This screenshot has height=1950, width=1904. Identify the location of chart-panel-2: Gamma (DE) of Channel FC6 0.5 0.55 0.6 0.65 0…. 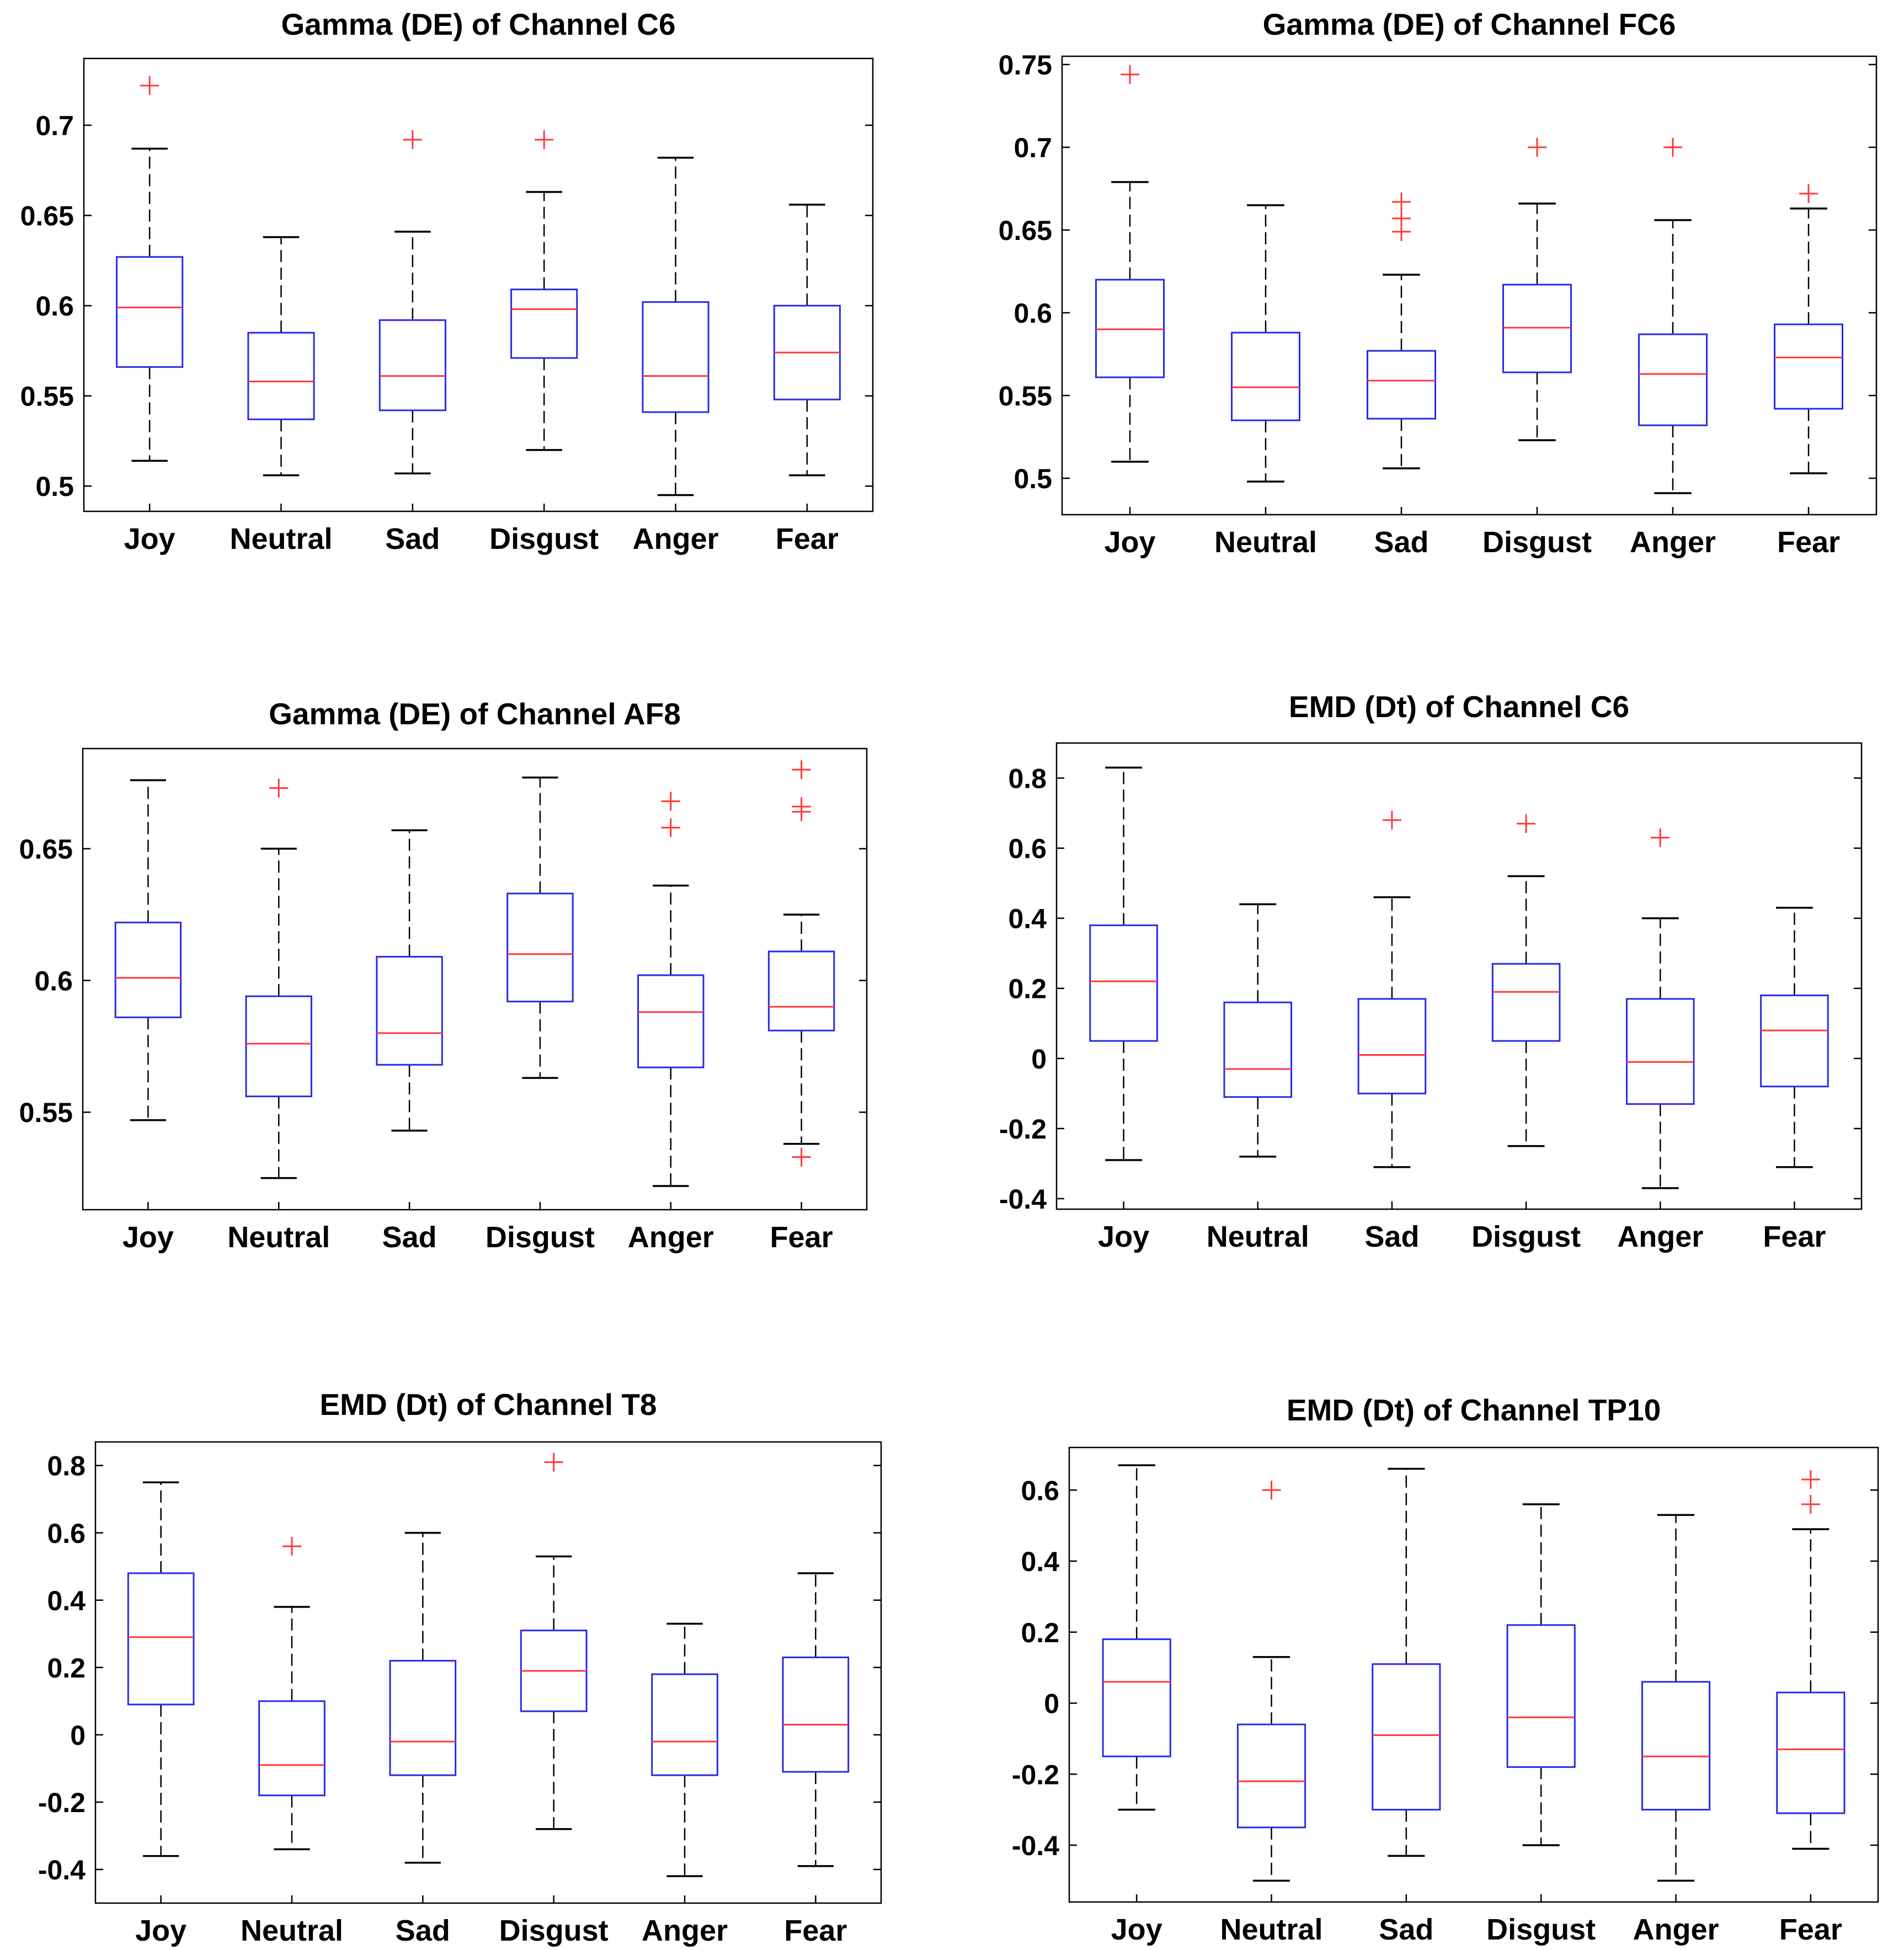
(1438, 283).